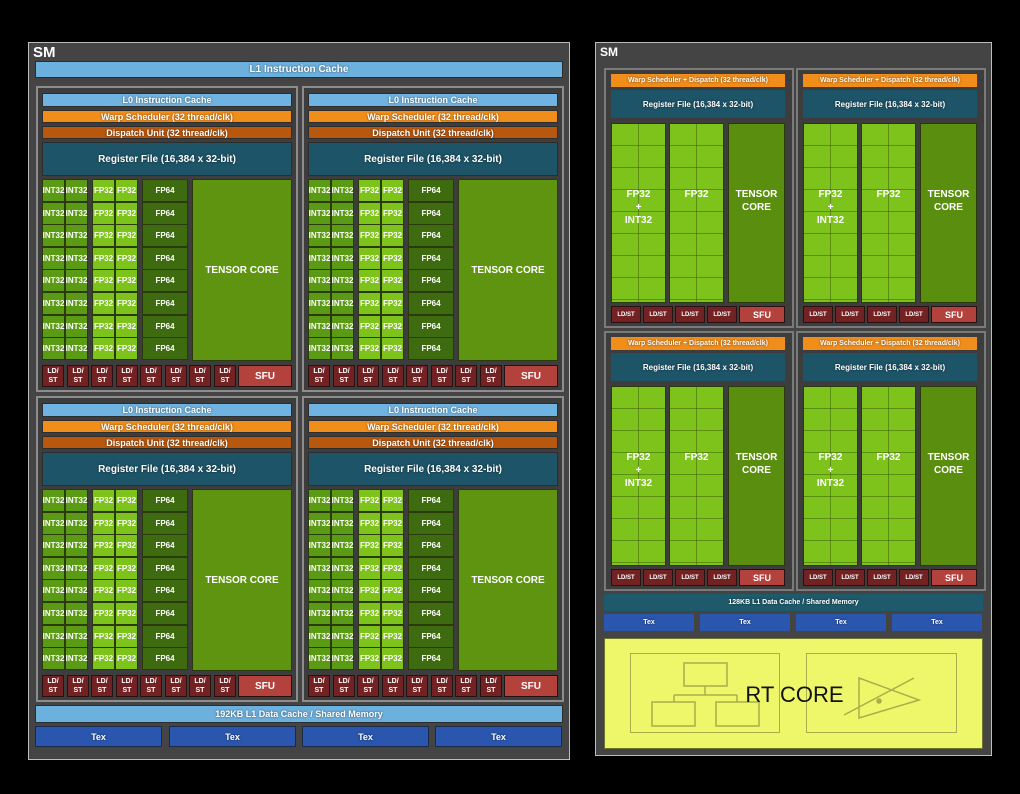 The width and height of the screenshot is (1020, 794). I want to click on warp-scheduler: Warp Scheduler (32 thread/clk), so click(433, 426).